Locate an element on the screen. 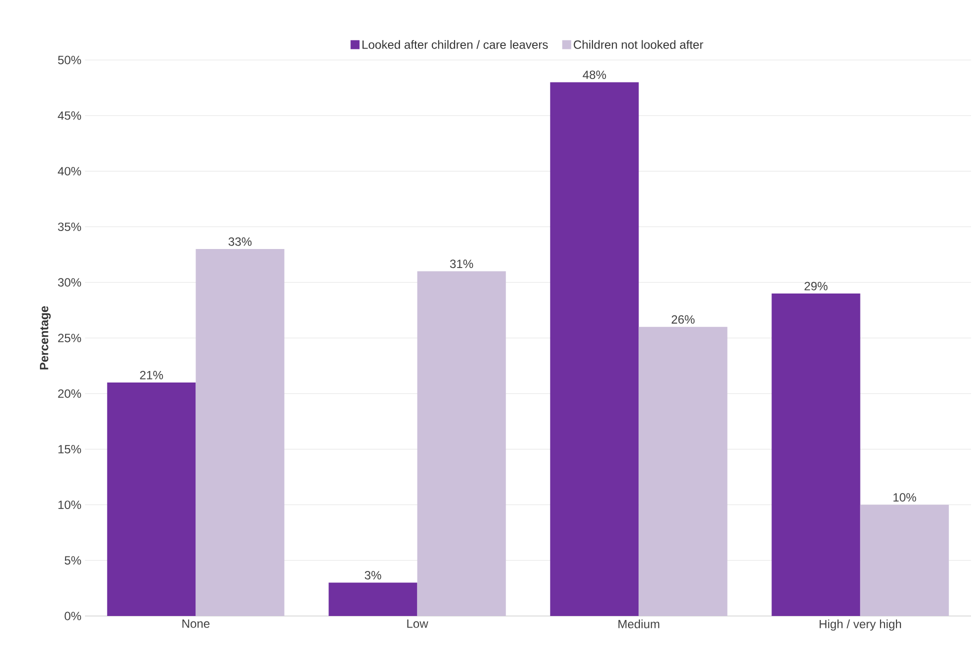  data-label: 3% is located at coordinates (373, 575).